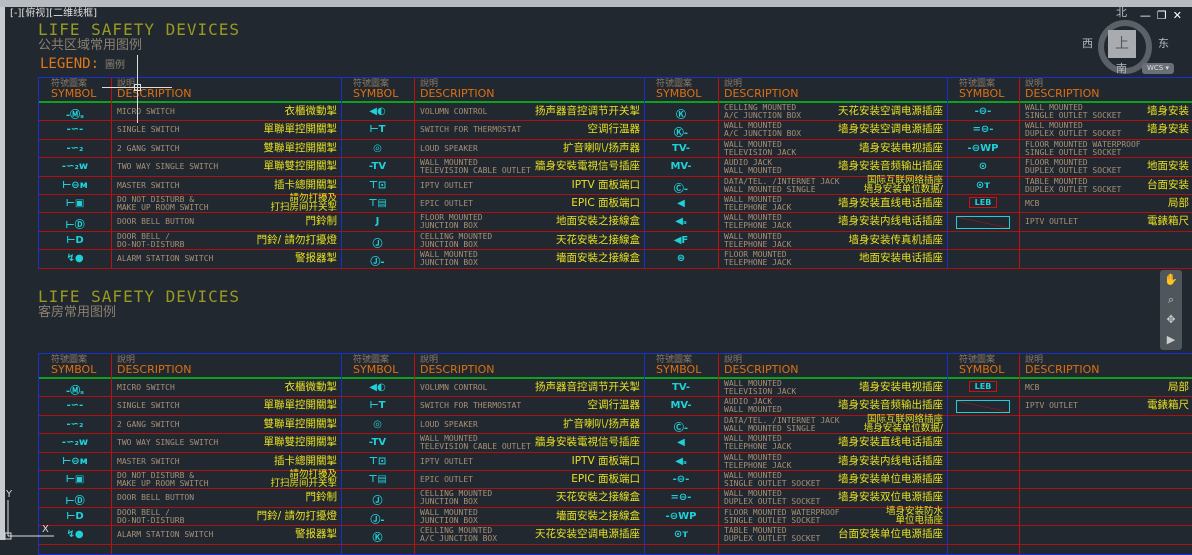  What do you see at coordinates (377, 148) in the screenshot?
I see `loud-speaker-icon: ◎` at bounding box center [377, 148].